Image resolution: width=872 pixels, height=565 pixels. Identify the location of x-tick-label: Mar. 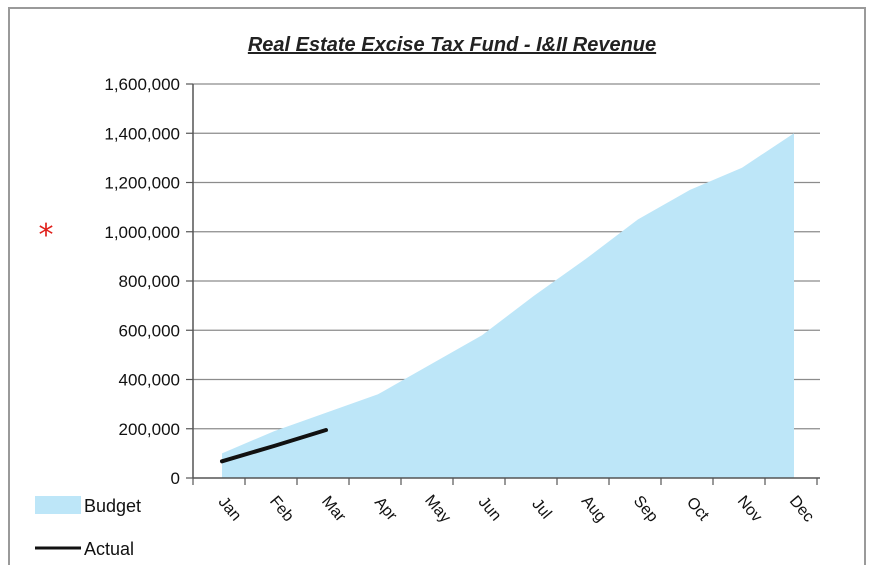
(333, 509).